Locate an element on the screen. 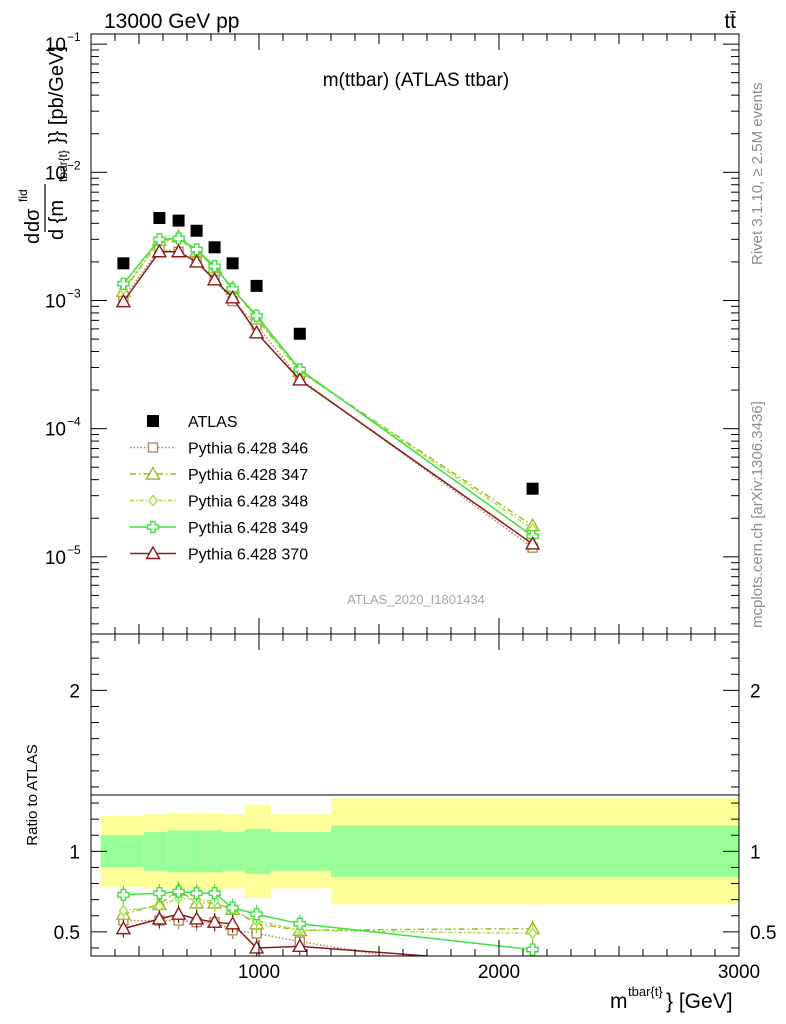 The width and height of the screenshot is (786, 1024). analysis-id: ATLAS_2020_I1801434 is located at coordinates (416, 599).